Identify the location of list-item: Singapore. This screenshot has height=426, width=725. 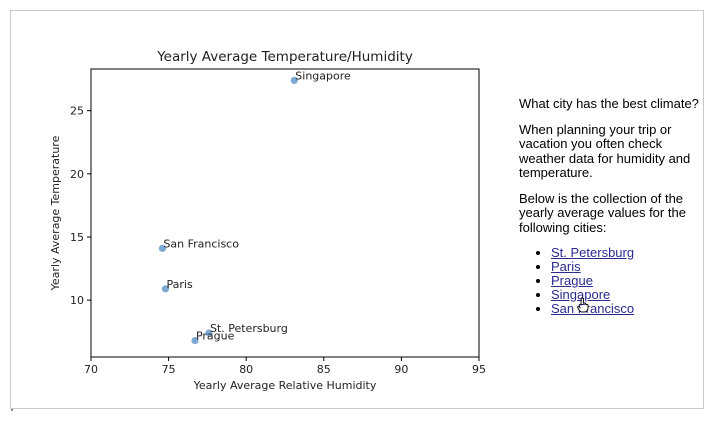
(625, 295).